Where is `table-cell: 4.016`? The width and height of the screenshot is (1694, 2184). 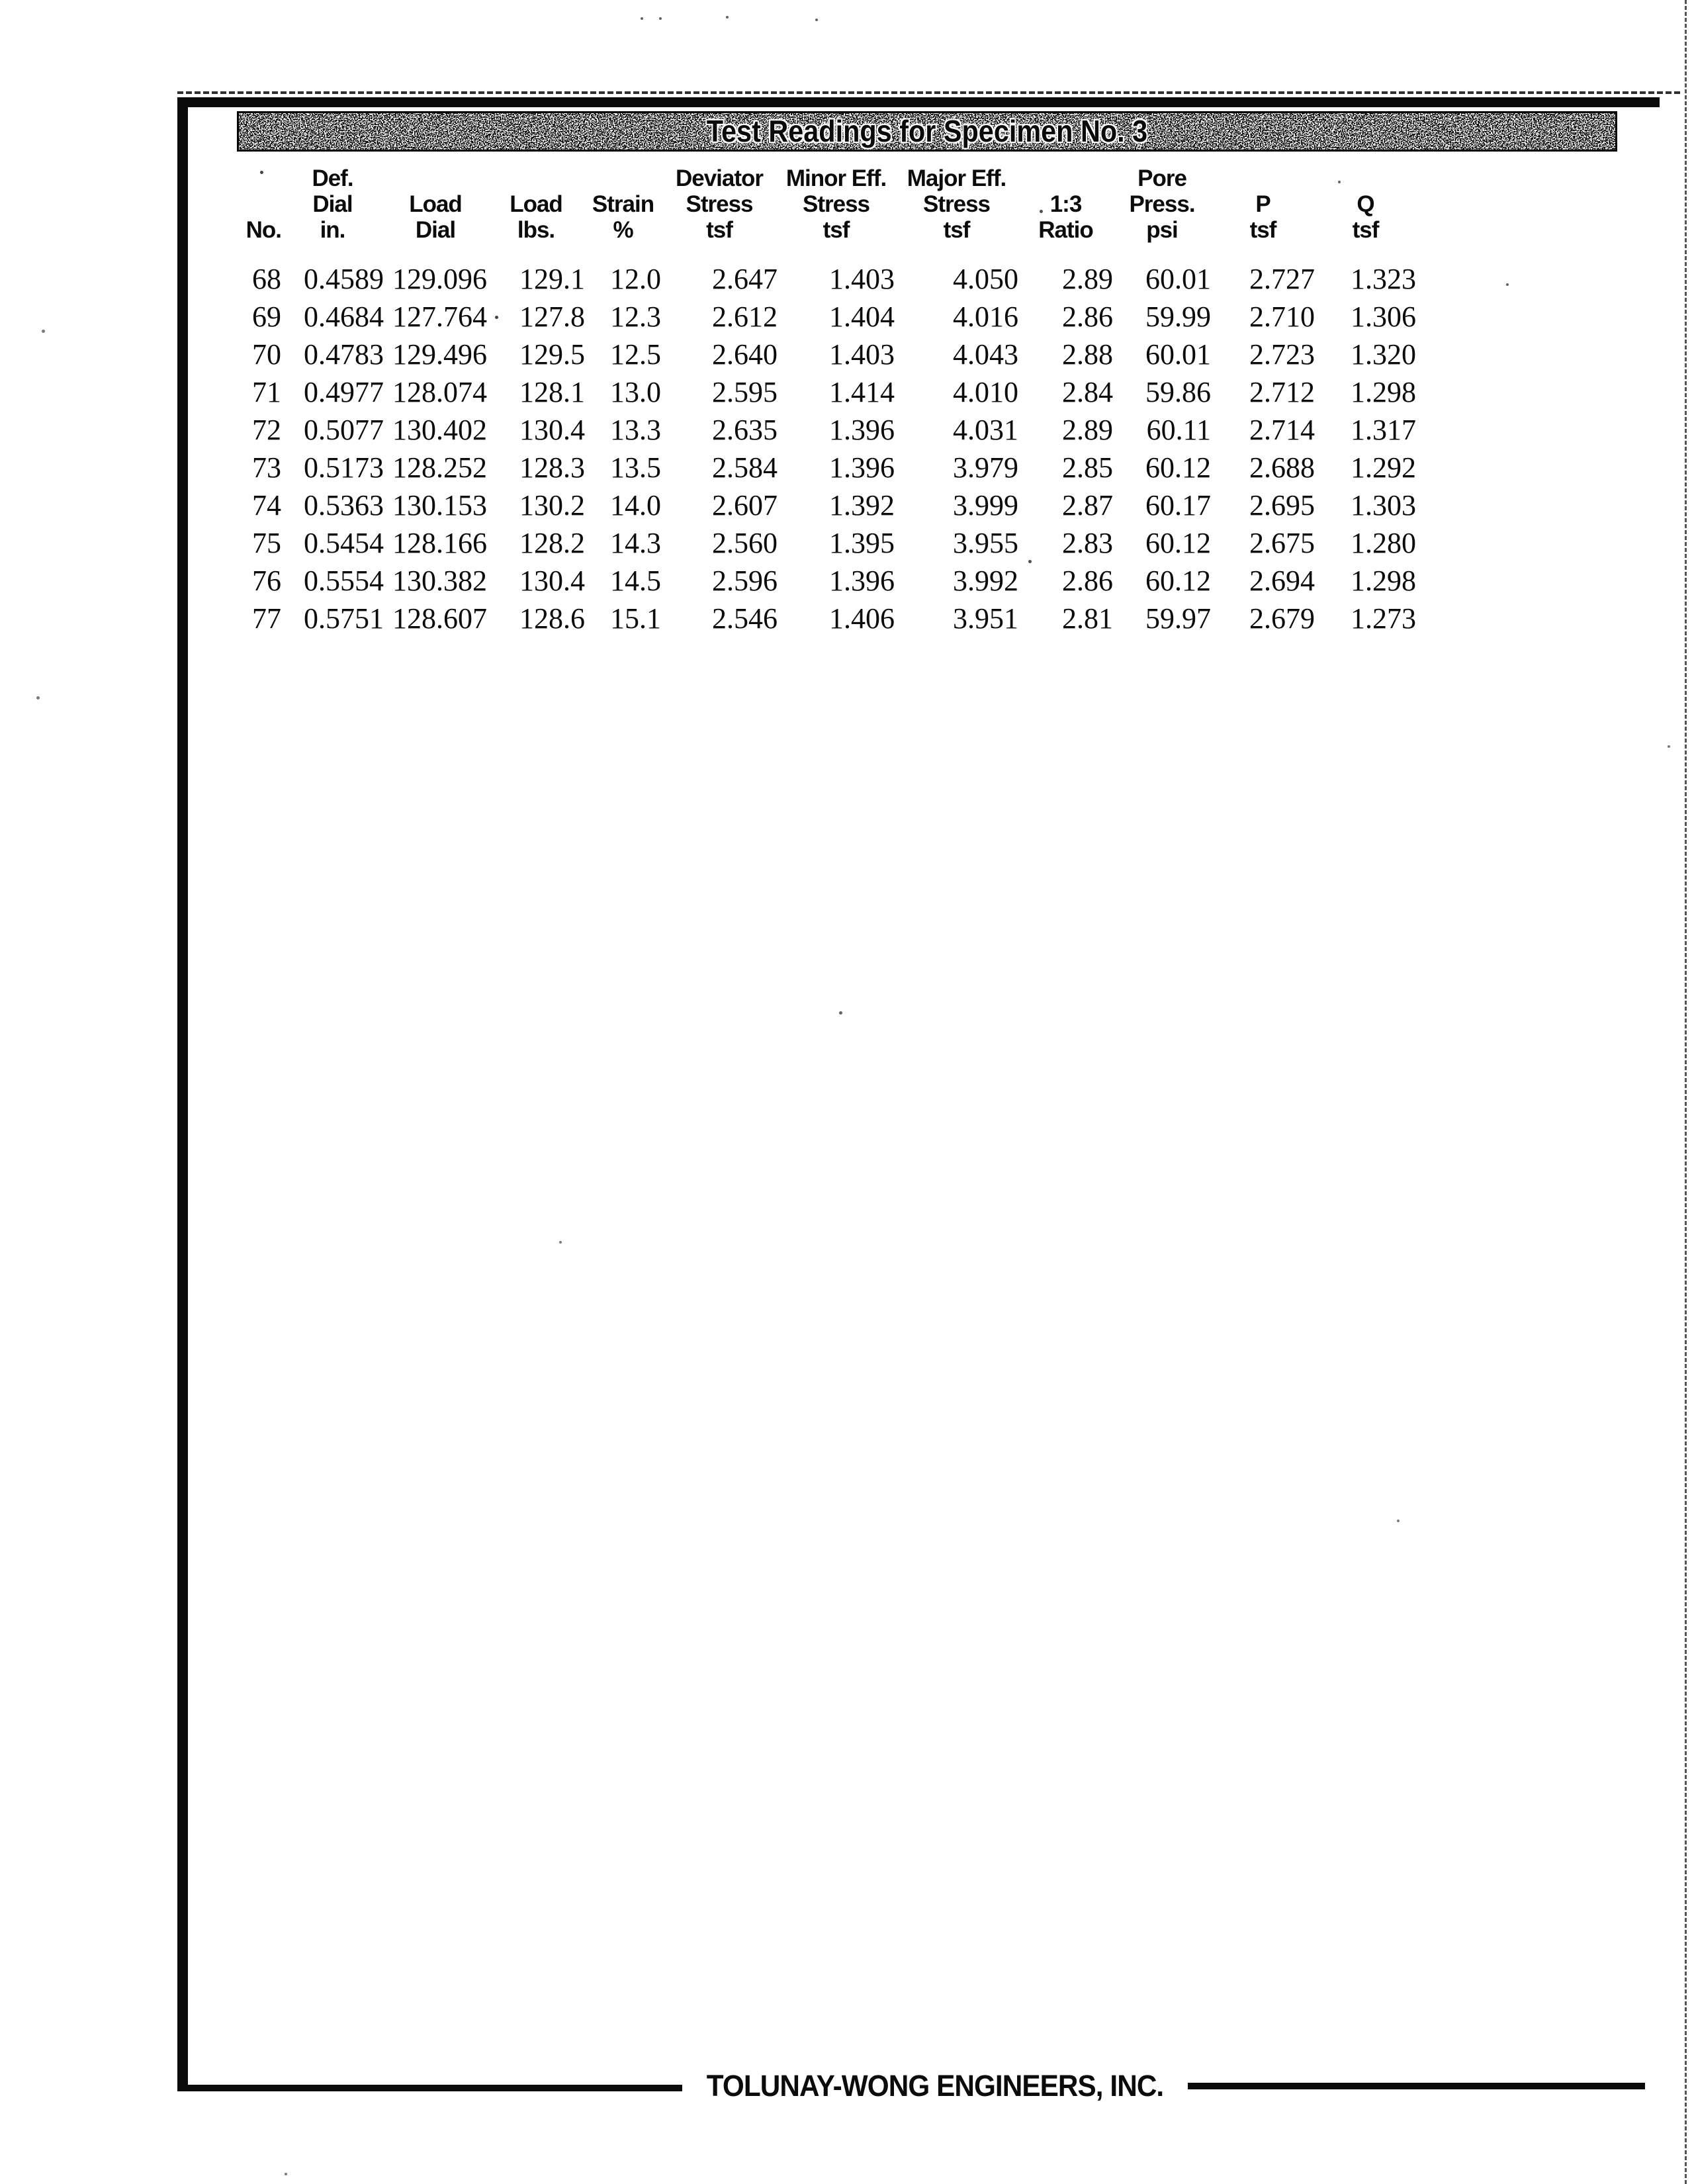 table-cell: 4.016 is located at coordinates (985, 316).